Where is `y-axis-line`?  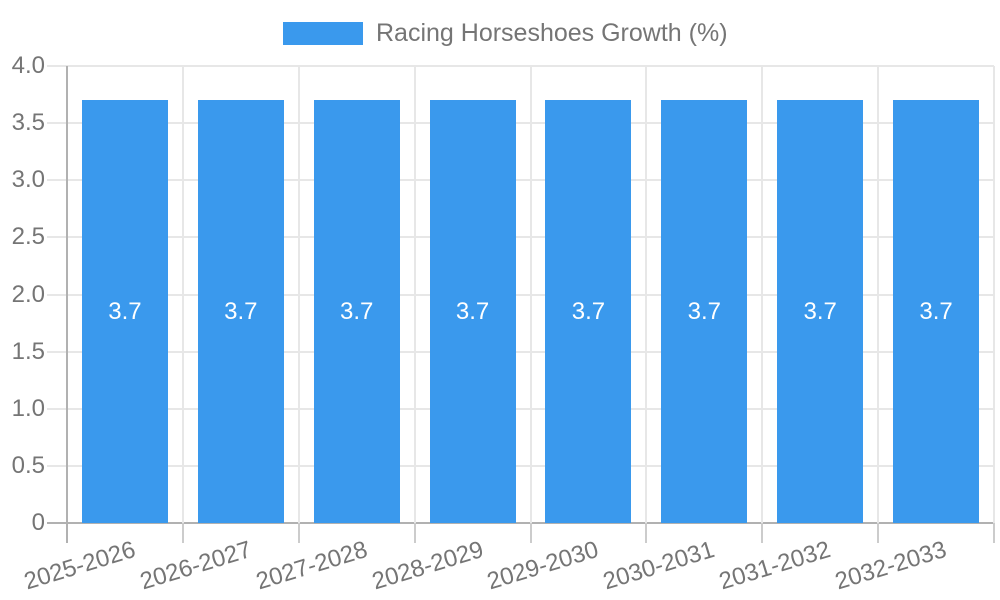 y-axis-line is located at coordinates (67, 304).